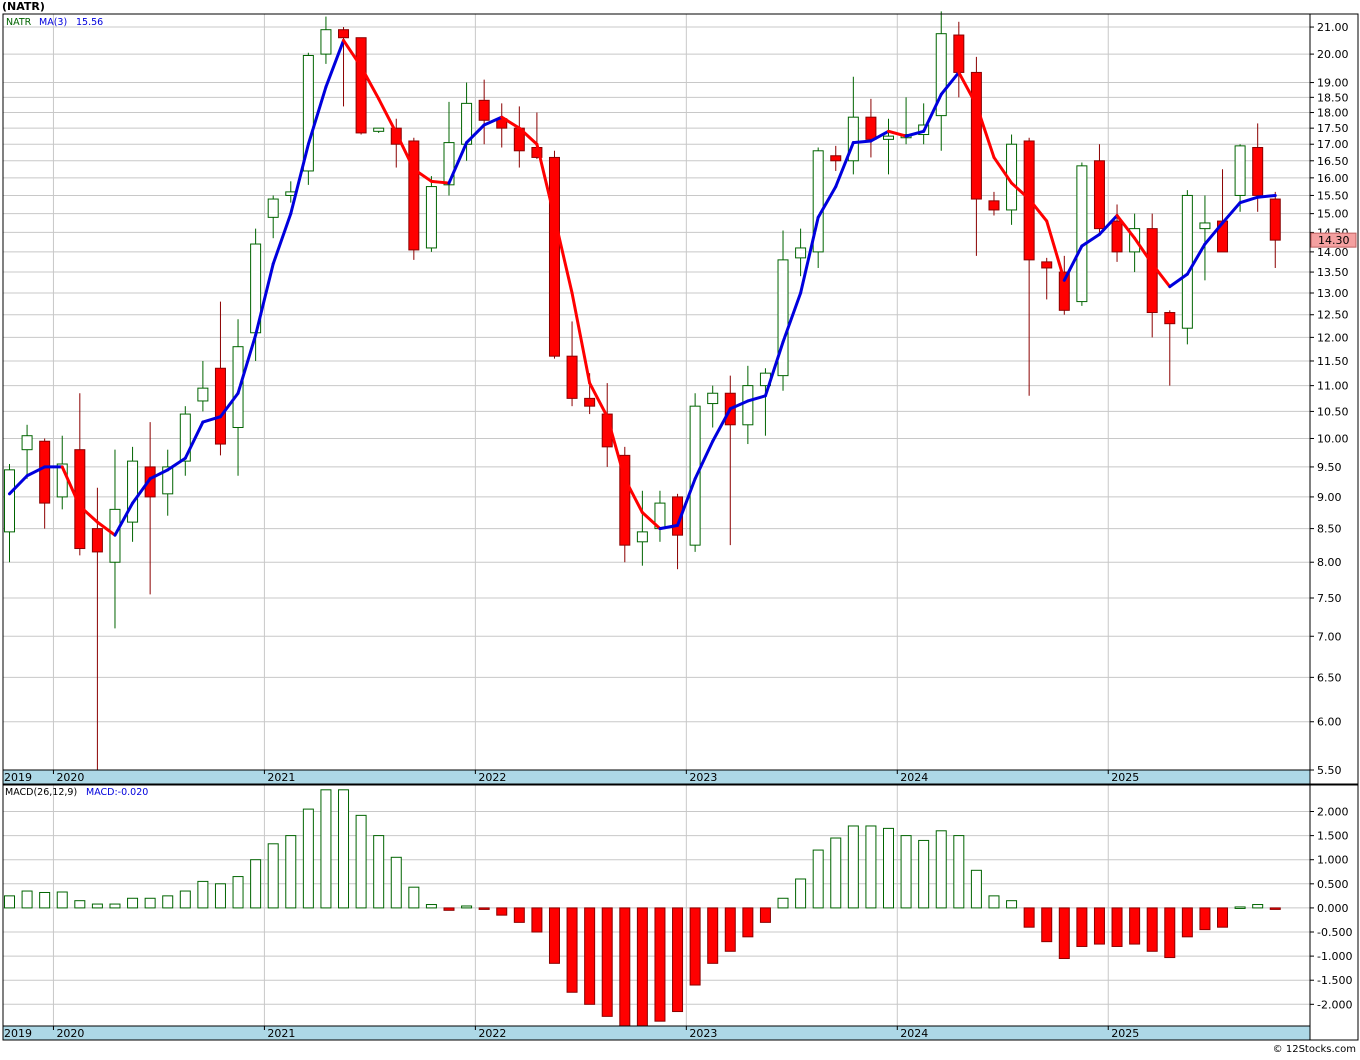  I want to click on last-price-label: 14.30, so click(1334, 240).